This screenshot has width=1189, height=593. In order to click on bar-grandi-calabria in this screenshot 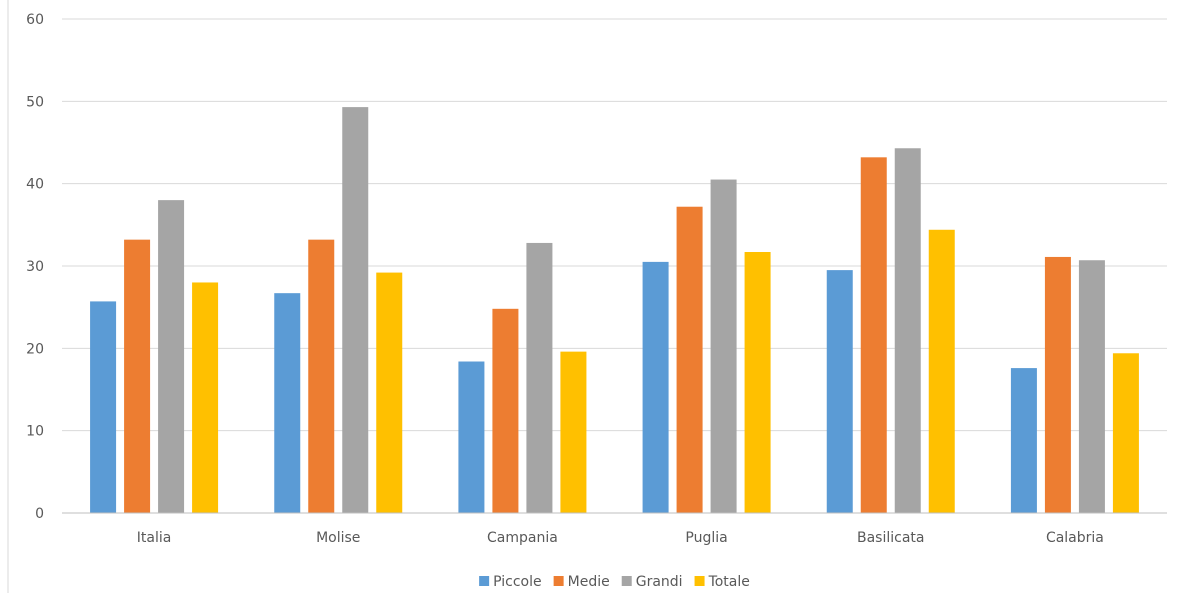, I will do `click(1091, 386)`.